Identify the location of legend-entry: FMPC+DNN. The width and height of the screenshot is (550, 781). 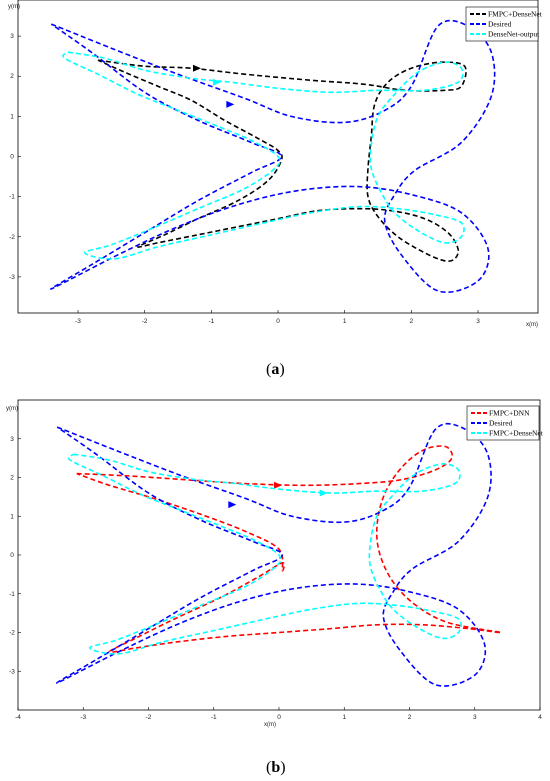
(500, 413).